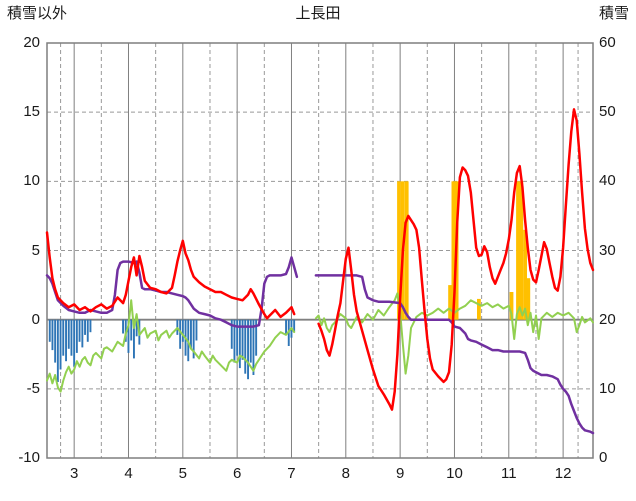 The width and height of the screenshot is (636, 501). I want to click on left-axis-tick: 20, so click(31, 42).